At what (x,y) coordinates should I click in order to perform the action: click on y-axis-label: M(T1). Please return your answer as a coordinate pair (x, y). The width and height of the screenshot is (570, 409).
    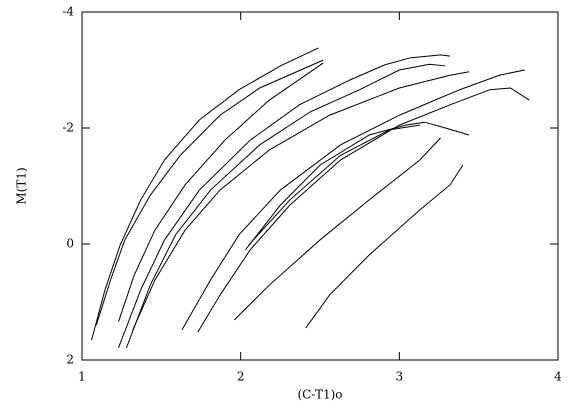
    Looking at the image, I should click on (22, 185).